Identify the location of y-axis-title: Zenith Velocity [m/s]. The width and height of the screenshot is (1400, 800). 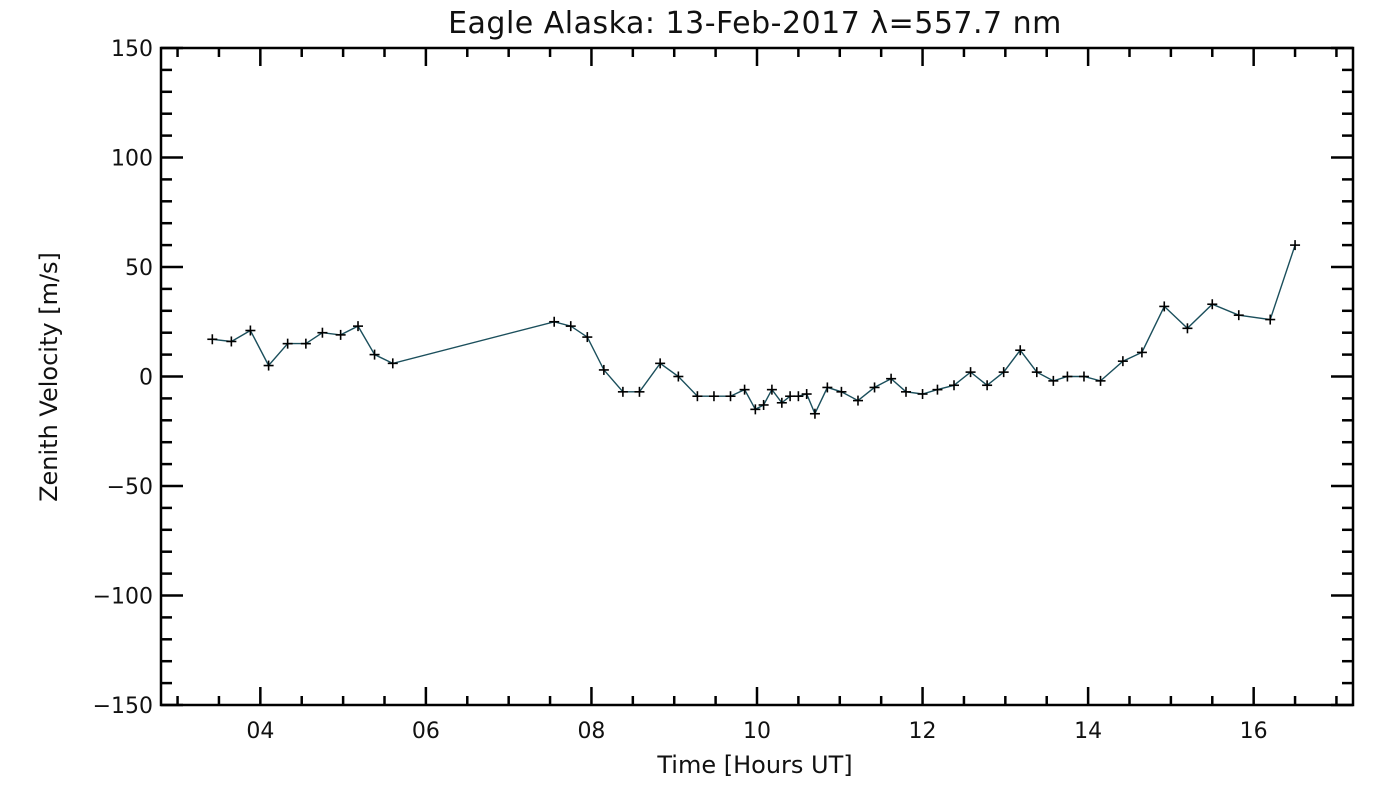
(49, 377).